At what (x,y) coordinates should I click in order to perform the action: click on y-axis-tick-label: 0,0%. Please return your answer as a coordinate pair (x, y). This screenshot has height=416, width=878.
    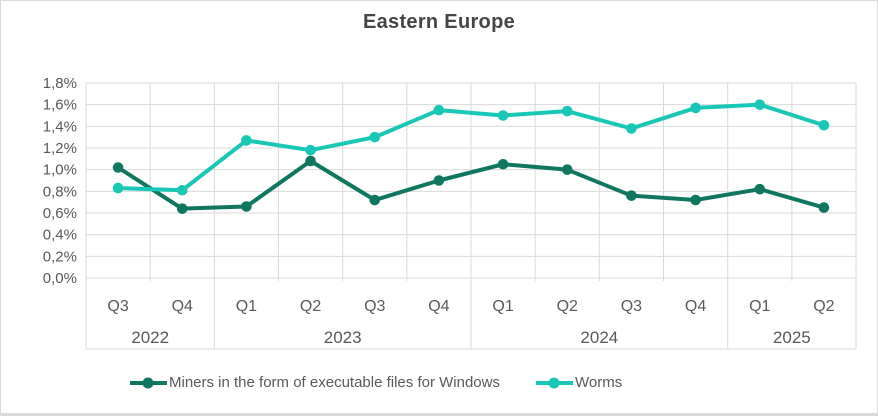
    Looking at the image, I should click on (60, 278).